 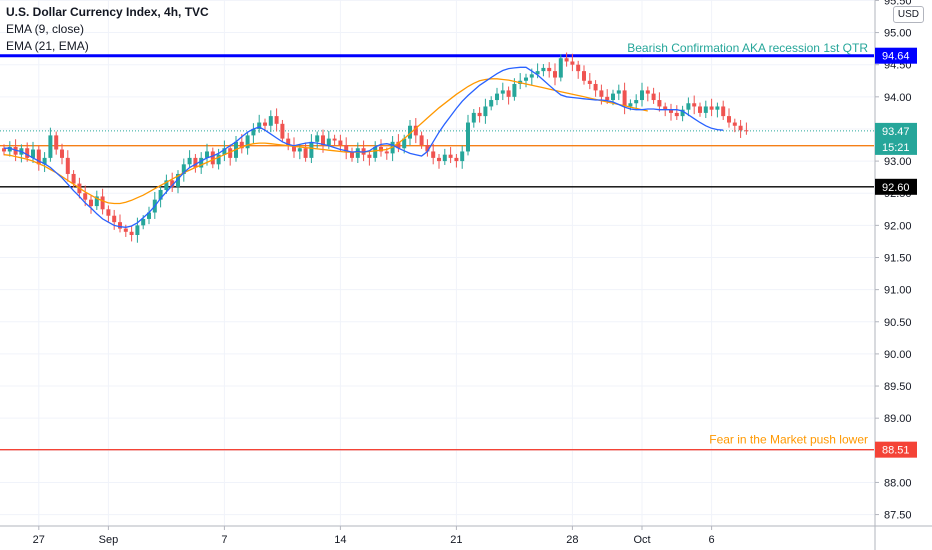 I want to click on ema9-legend: EMA (9, close), so click(x=45, y=29).